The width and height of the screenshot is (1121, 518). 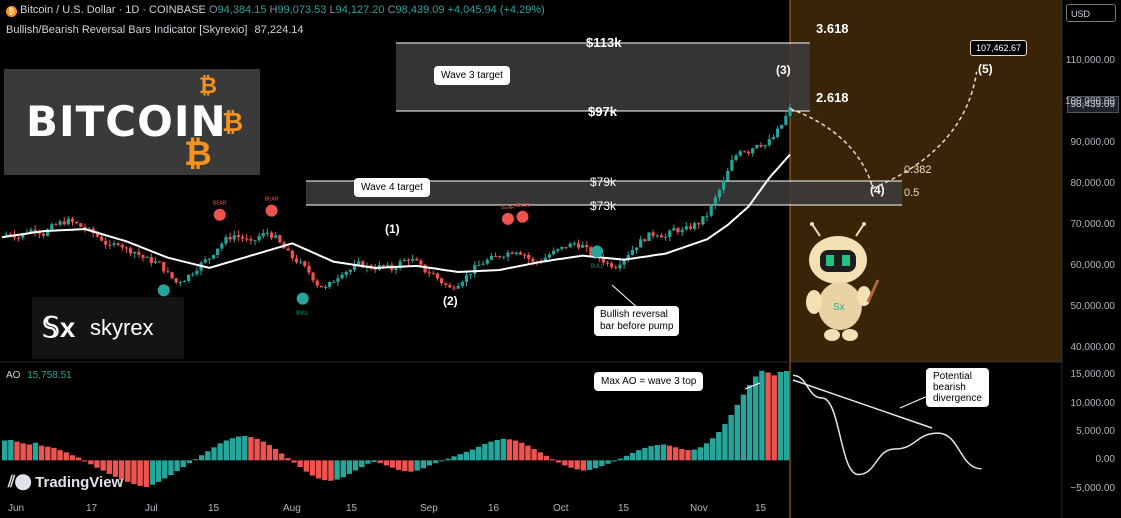 I want to click on ao-header: AO 15,758.51, so click(x=39, y=375).